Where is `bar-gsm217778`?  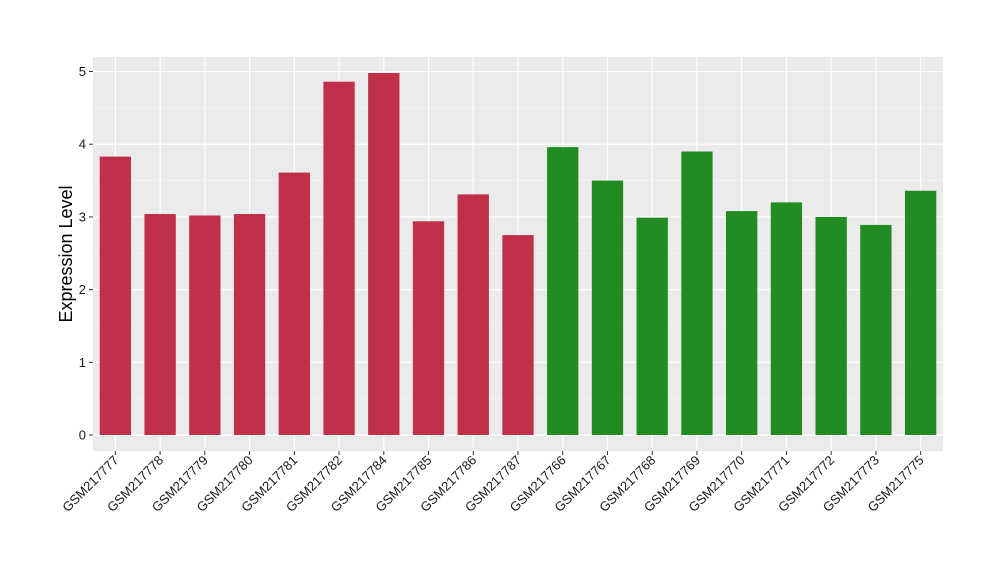
bar-gsm217778 is located at coordinates (160, 325).